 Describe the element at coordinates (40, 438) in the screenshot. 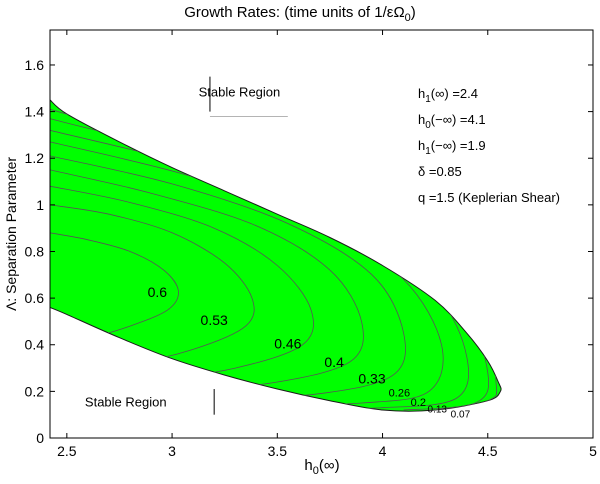

I see `y-tick-label-0: 0` at that location.